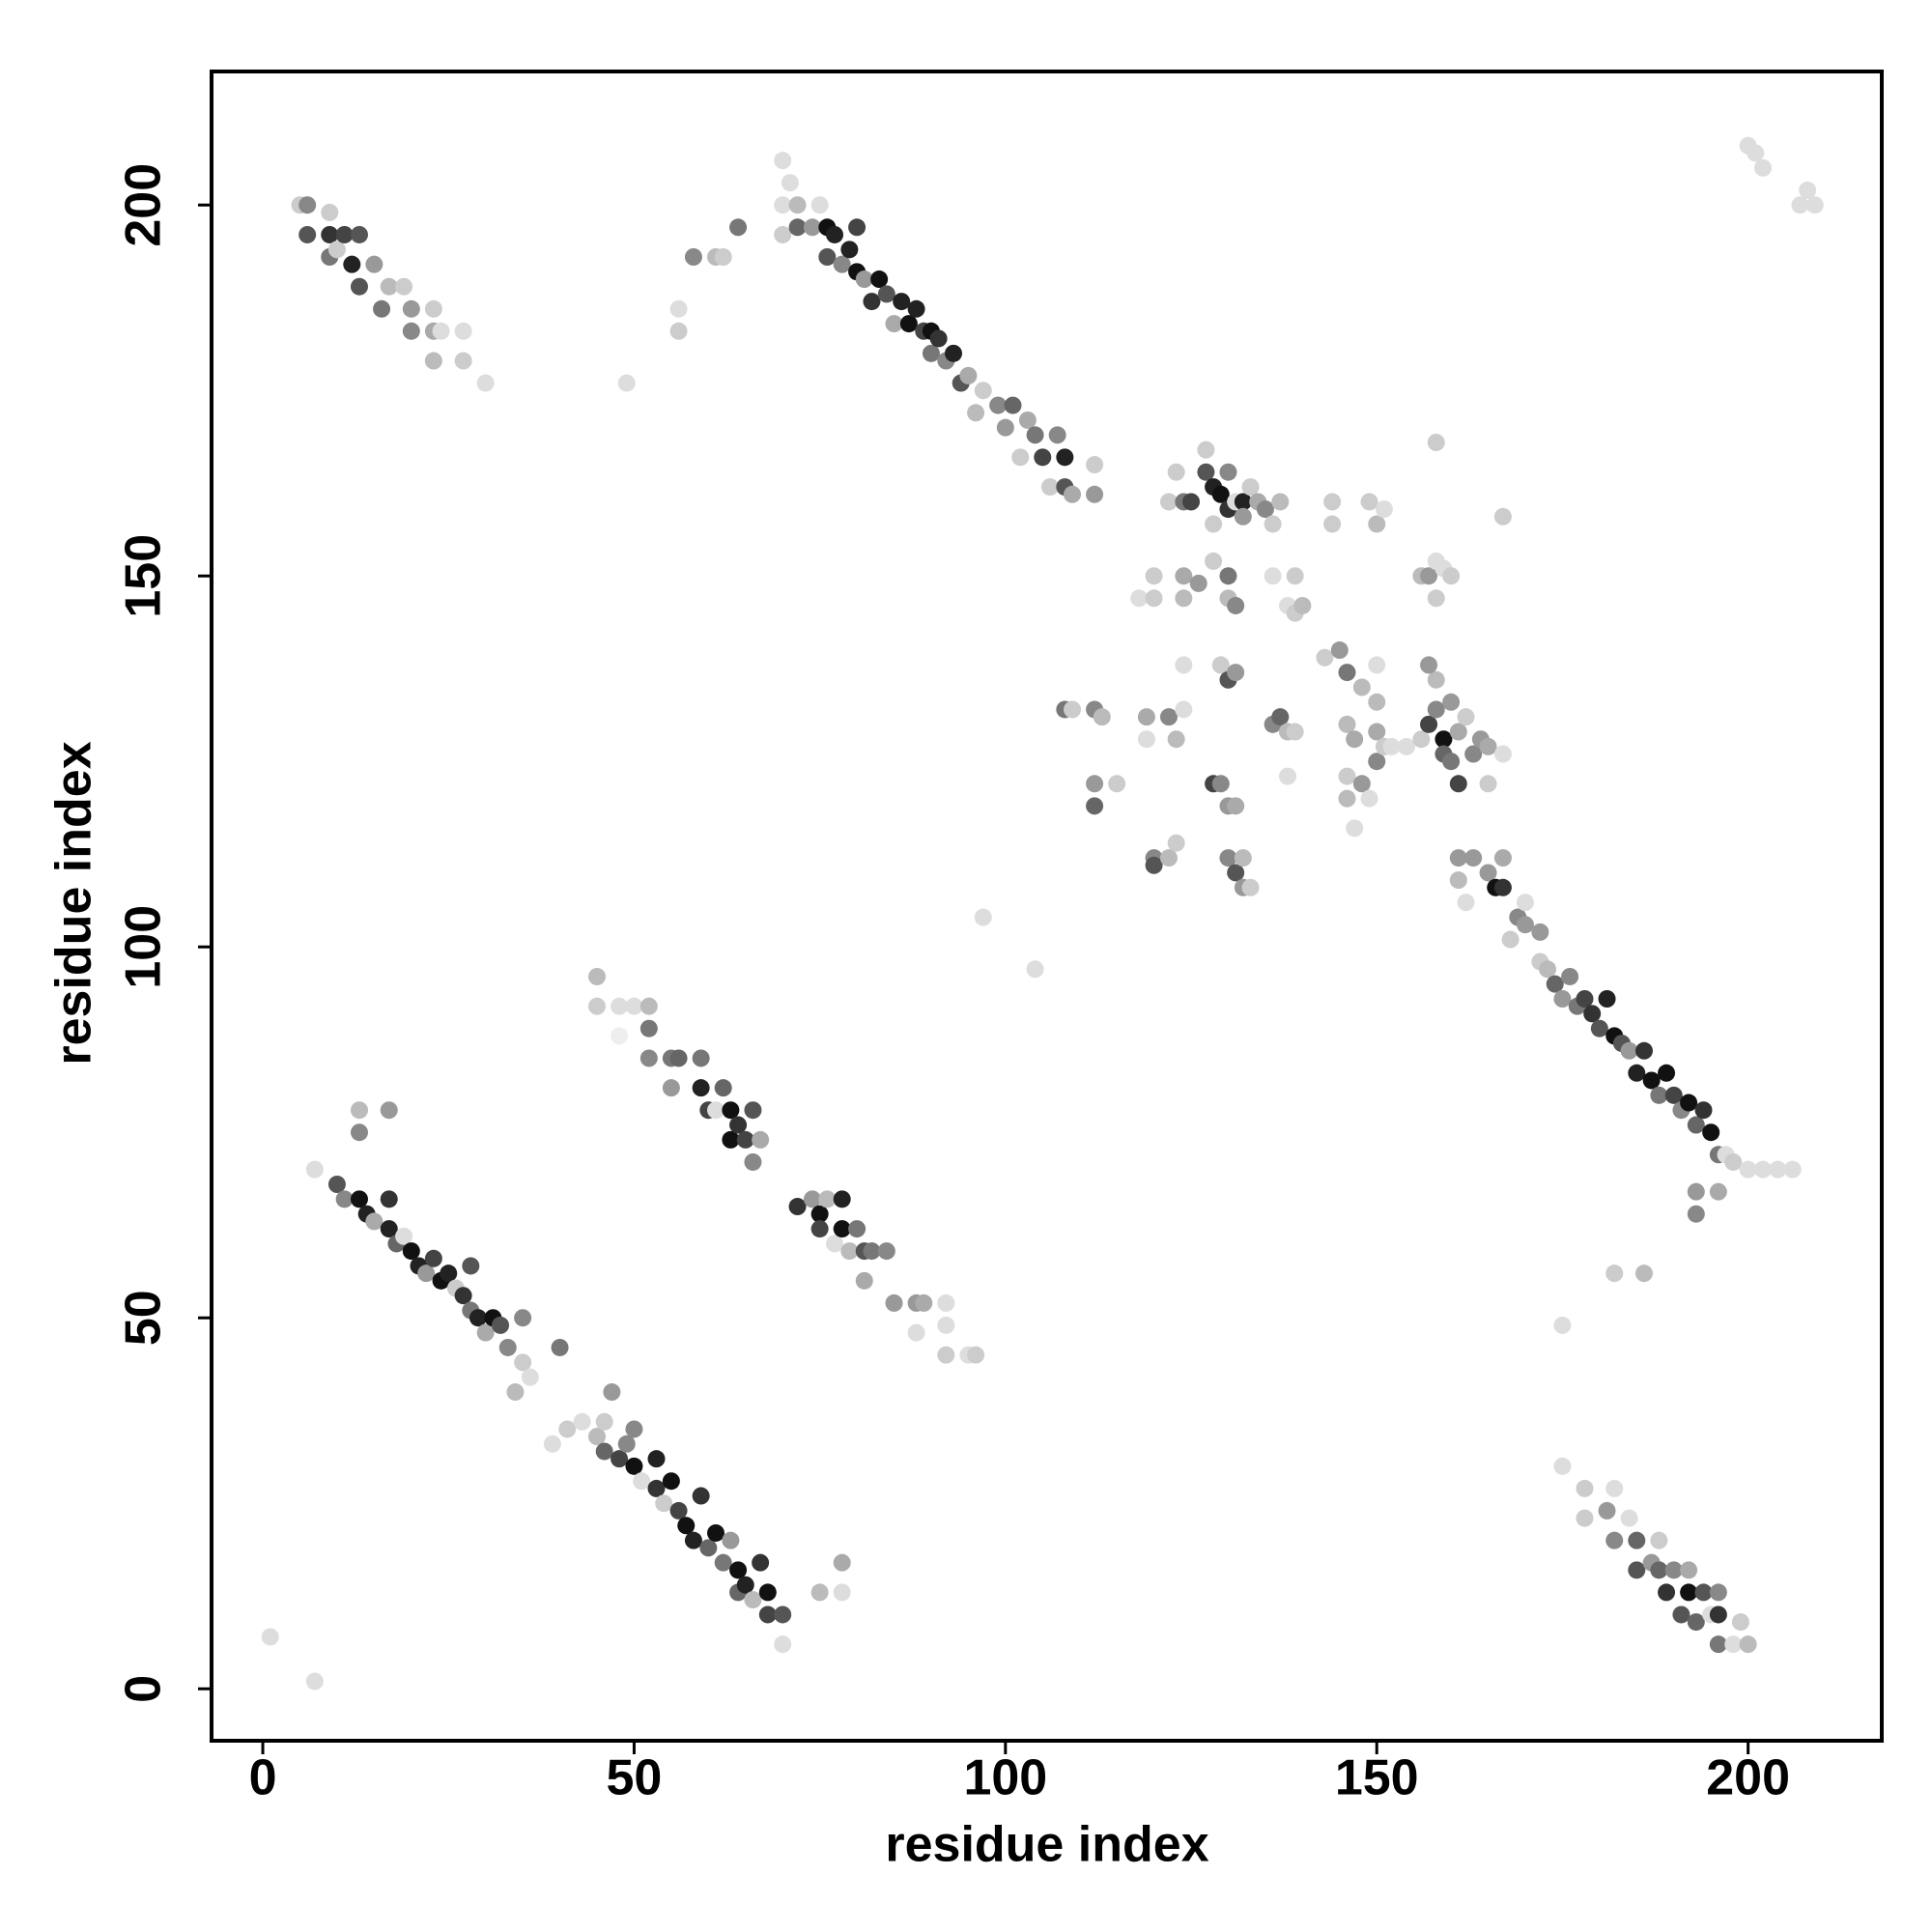 The width and height of the screenshot is (1932, 1932). Describe the element at coordinates (1377, 1778) in the screenshot. I see `x-tick-label: 150` at that location.